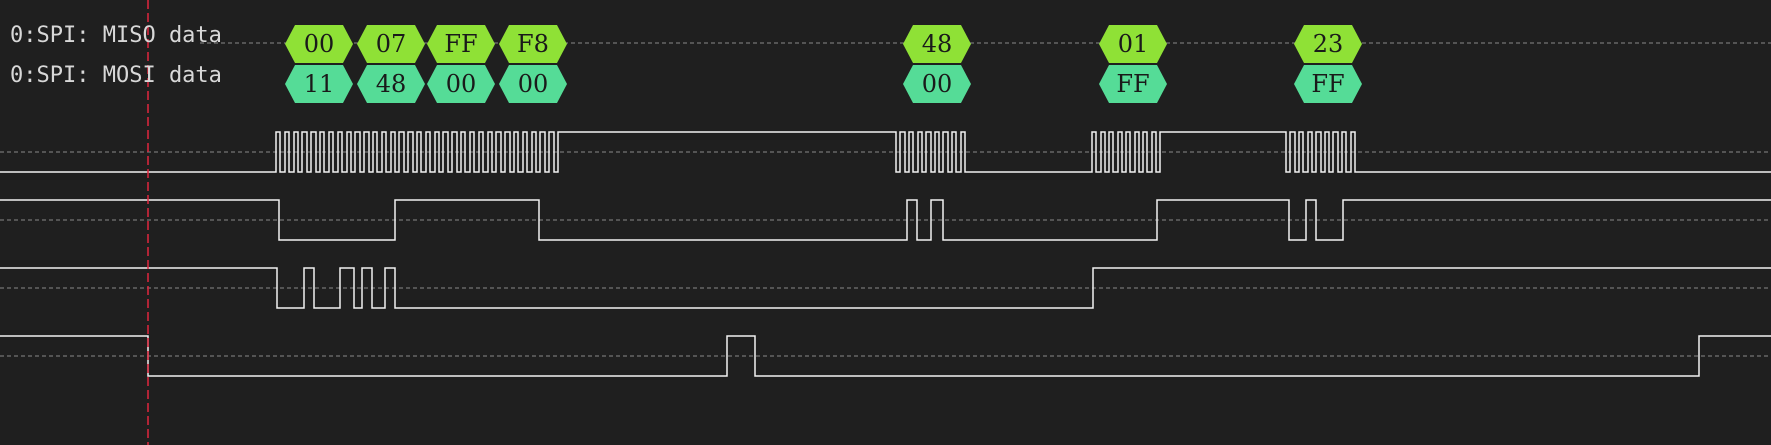  I want to click on miso-byte: 00, so click(319, 44).